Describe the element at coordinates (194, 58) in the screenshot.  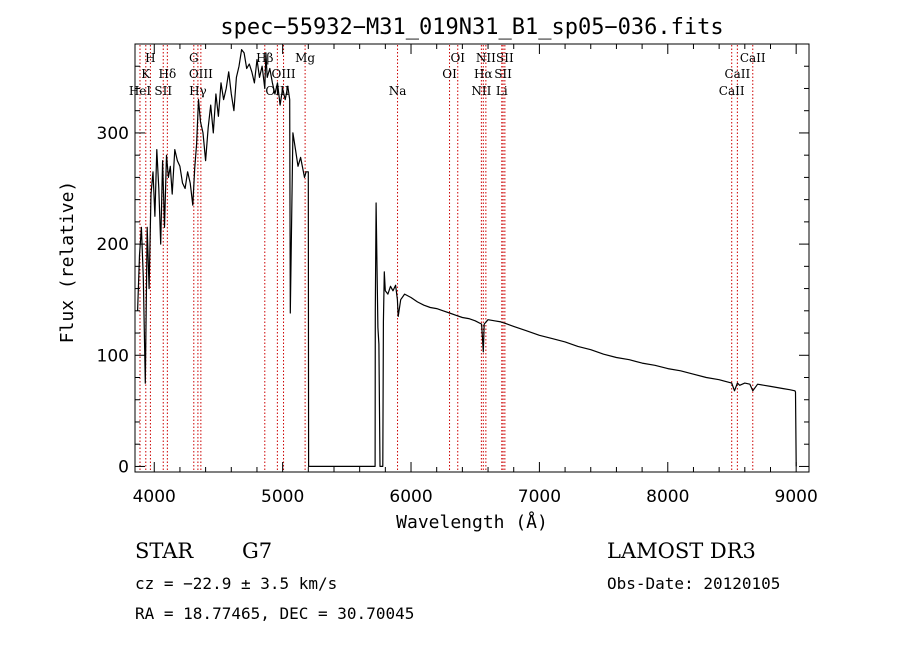
I see `line-label-5: G` at that location.